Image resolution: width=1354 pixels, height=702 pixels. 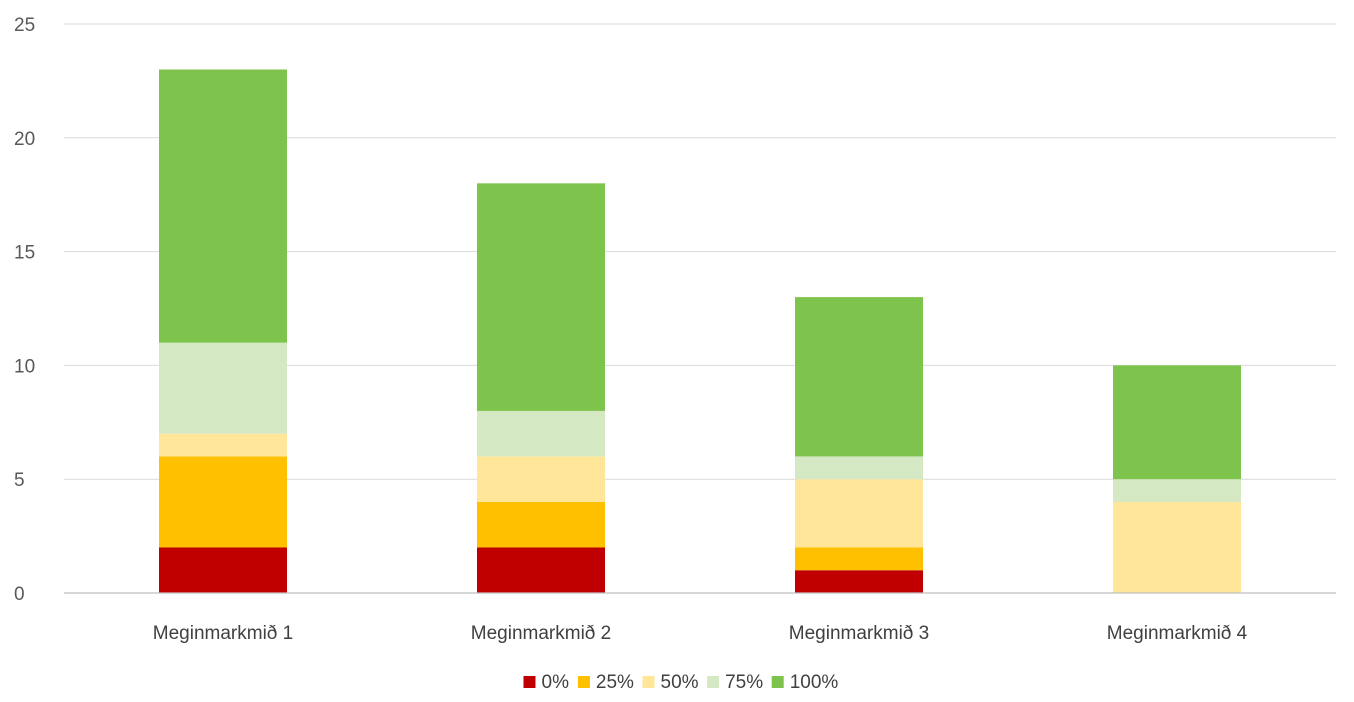 I want to click on legend-item: 100%, so click(x=805, y=682).